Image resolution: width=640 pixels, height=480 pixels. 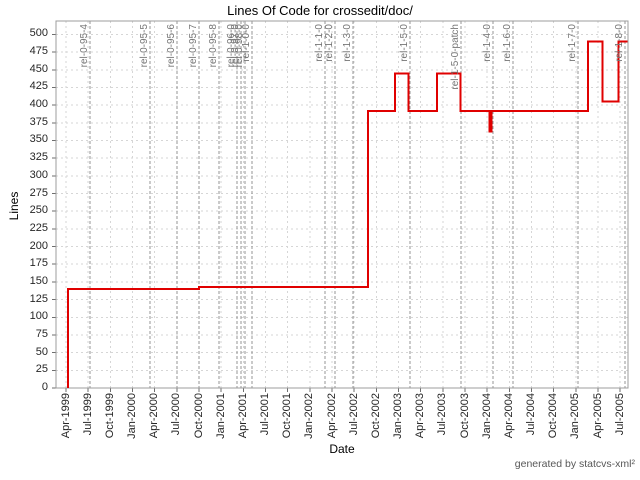 I want to click on x-tick-label: Oct-2004, so click(x=553, y=416).